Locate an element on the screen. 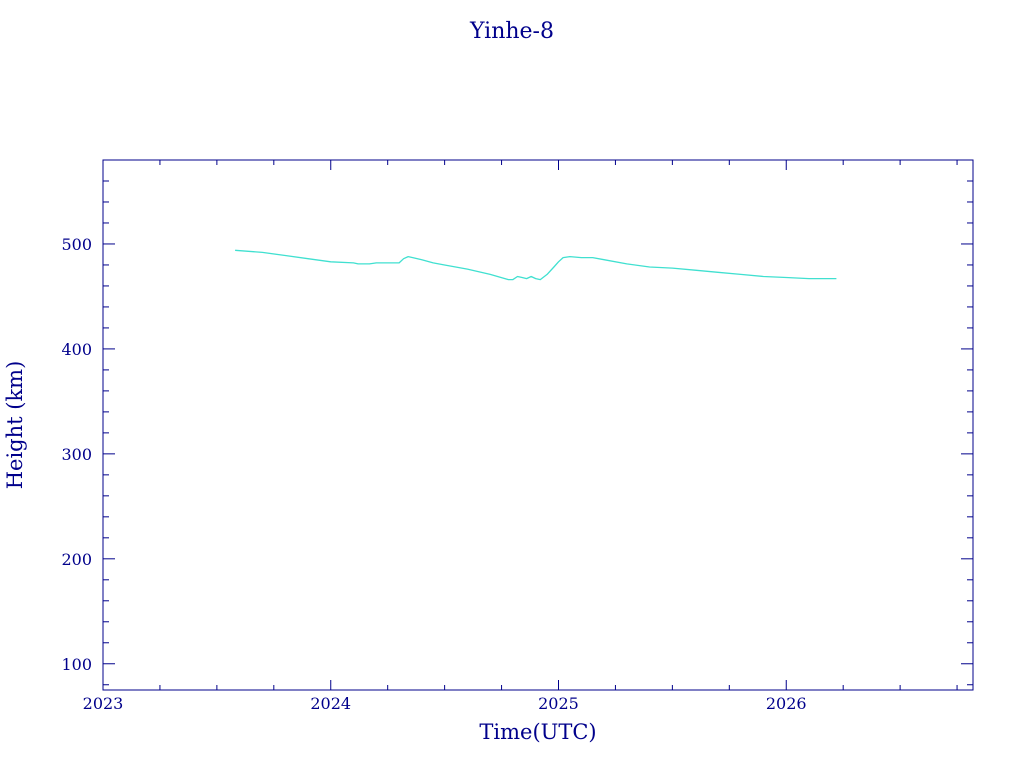 This screenshot has width=1024, height=768. x-tick-label: 2023 is located at coordinates (103, 703).